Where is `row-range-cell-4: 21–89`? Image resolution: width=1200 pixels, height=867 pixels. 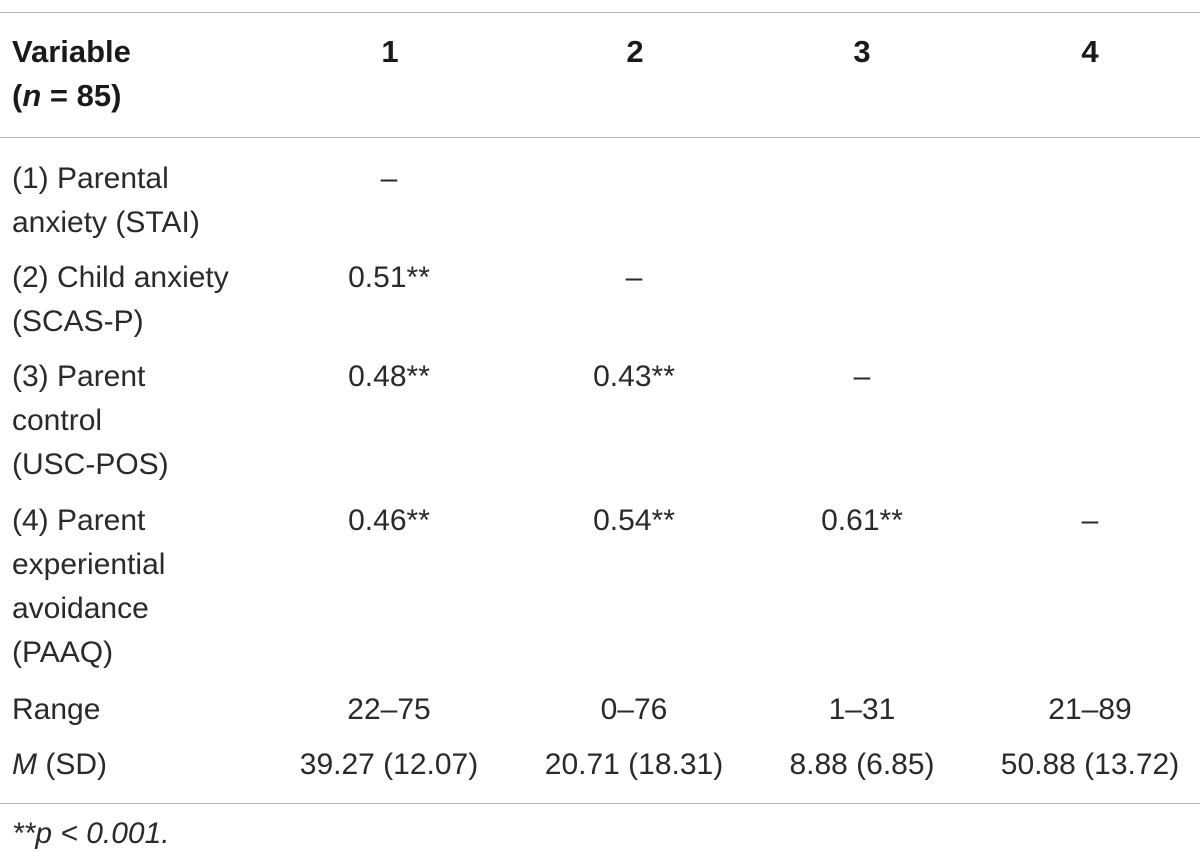 row-range-cell-4: 21–89 is located at coordinates (1090, 709).